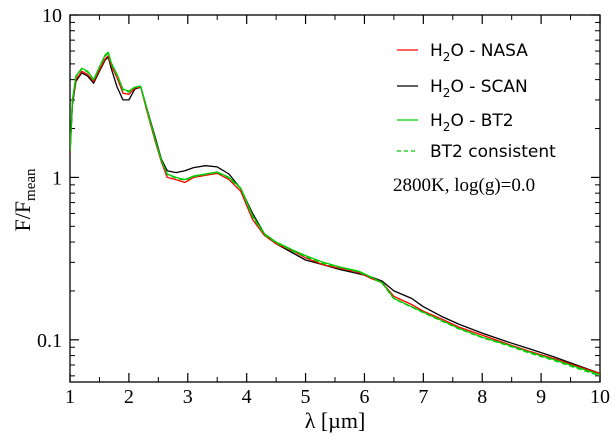 The image size is (615, 434). What do you see at coordinates (49, 341) in the screenshot?
I see `y-tick-label: 0.1` at bounding box center [49, 341].